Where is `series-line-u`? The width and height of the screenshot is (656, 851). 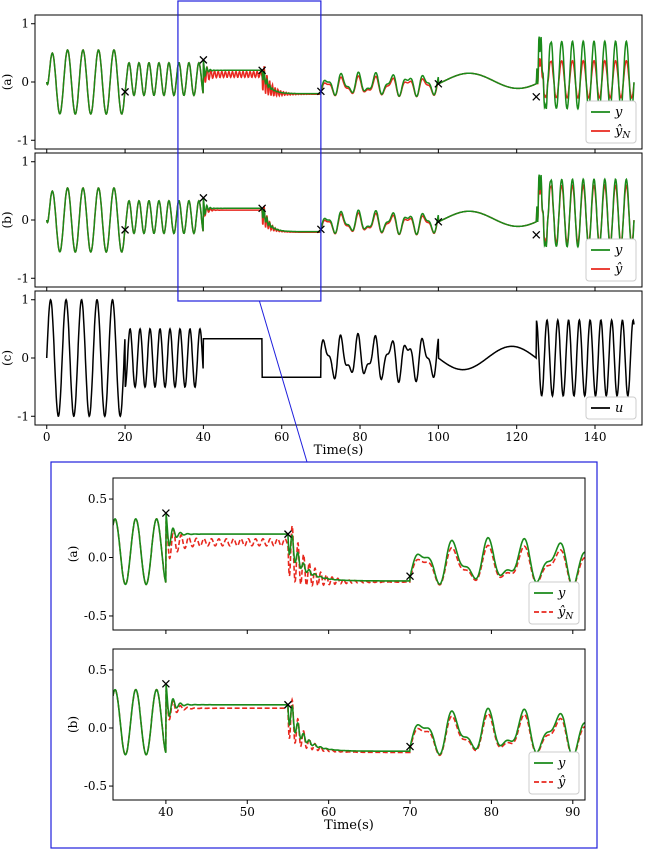
series-line-u is located at coordinates (340, 358).